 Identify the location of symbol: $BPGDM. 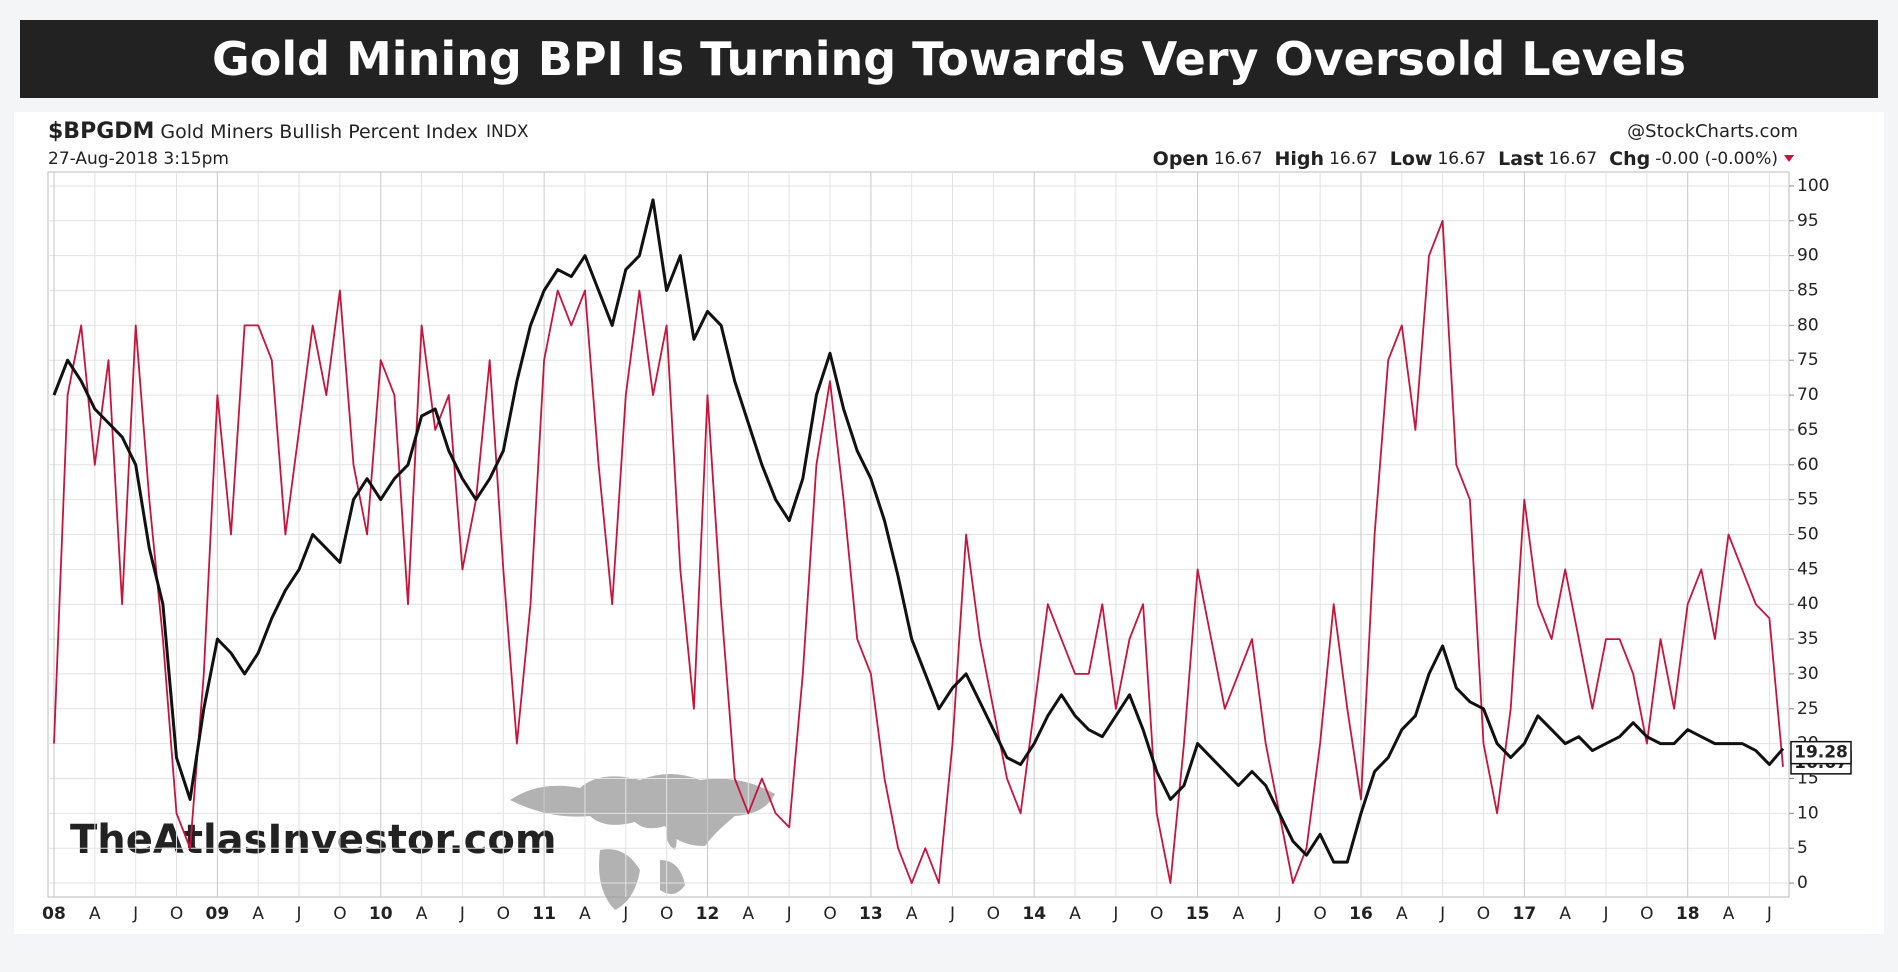
(101, 131).